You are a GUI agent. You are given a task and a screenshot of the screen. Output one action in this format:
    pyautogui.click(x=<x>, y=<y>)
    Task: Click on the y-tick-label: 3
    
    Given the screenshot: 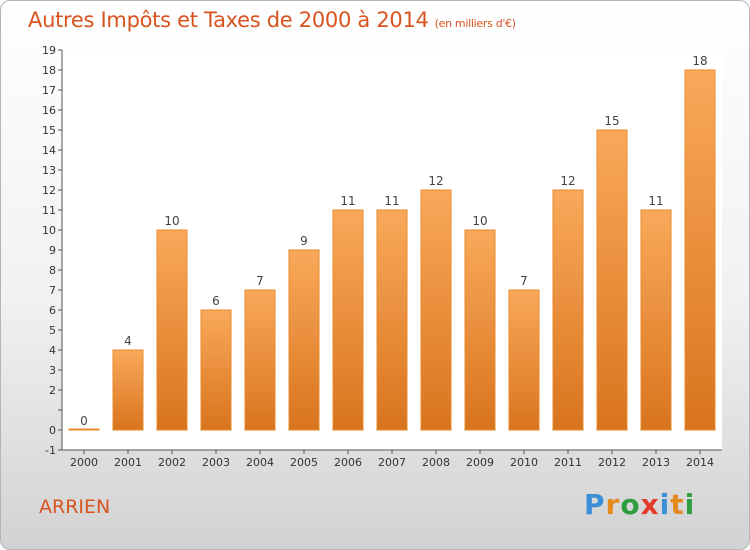 What is the action you would take?
    pyautogui.click(x=52, y=370)
    